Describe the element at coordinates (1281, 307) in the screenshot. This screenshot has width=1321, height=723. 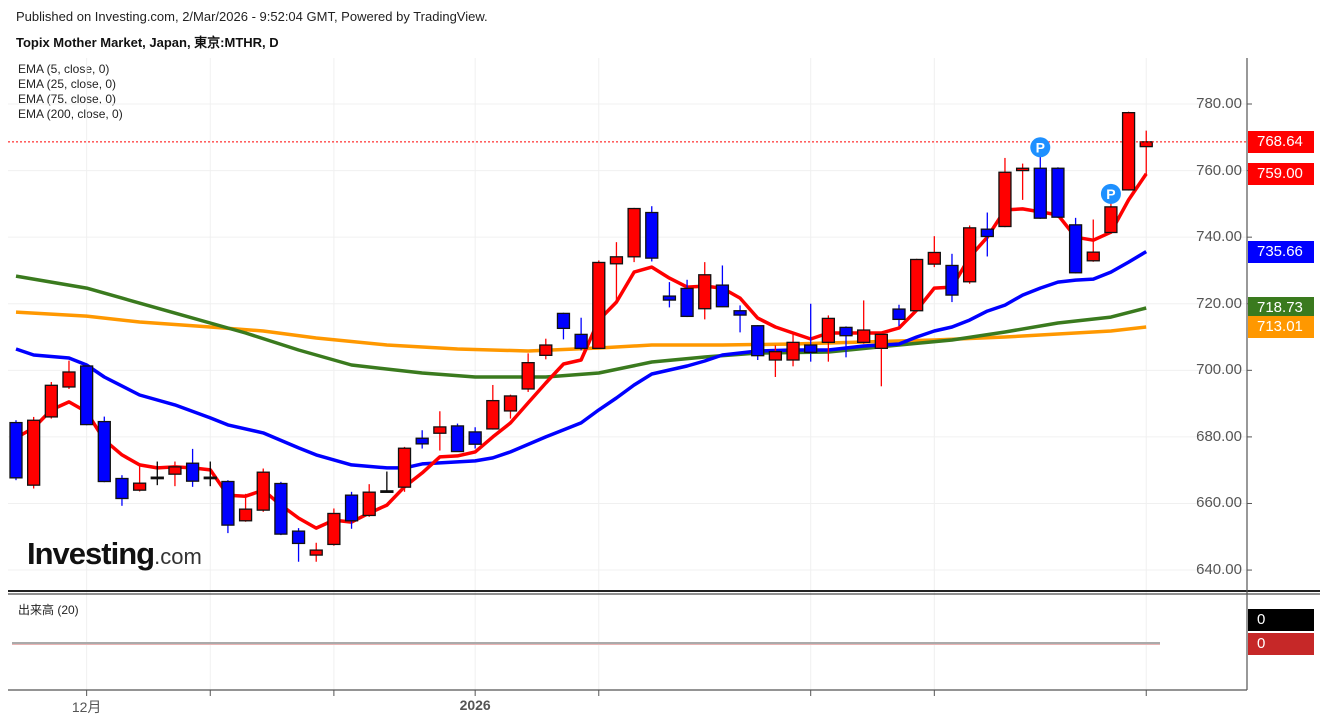
I see `price-badge: 718.73` at that location.